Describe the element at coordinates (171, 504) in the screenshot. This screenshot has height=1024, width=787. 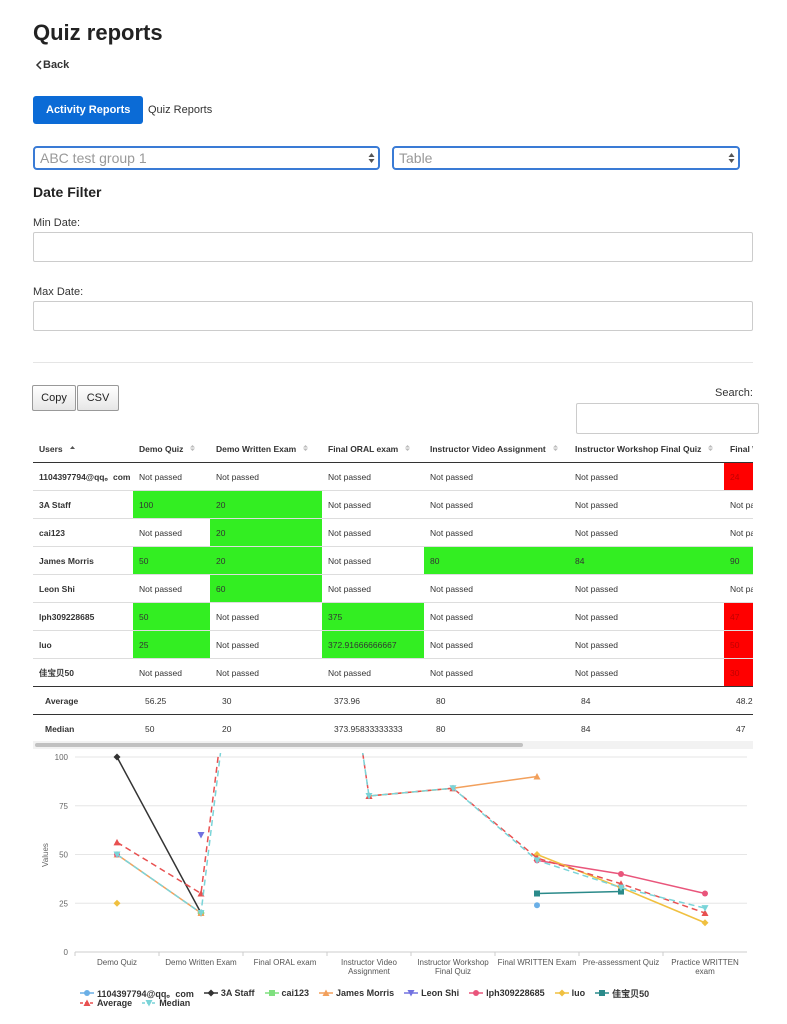
I see `score-cell: 100` at that location.